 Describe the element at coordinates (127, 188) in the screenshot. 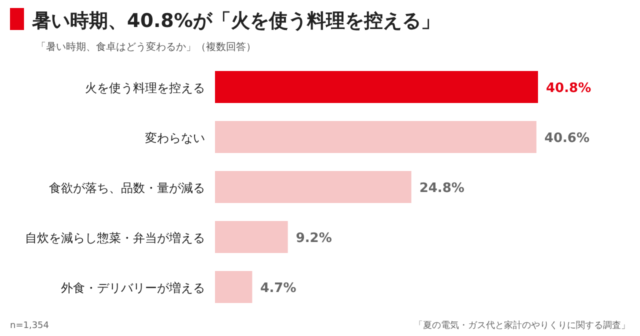

I see `y-tick-label: 食欲が落ち、品数・量が減る` at that location.